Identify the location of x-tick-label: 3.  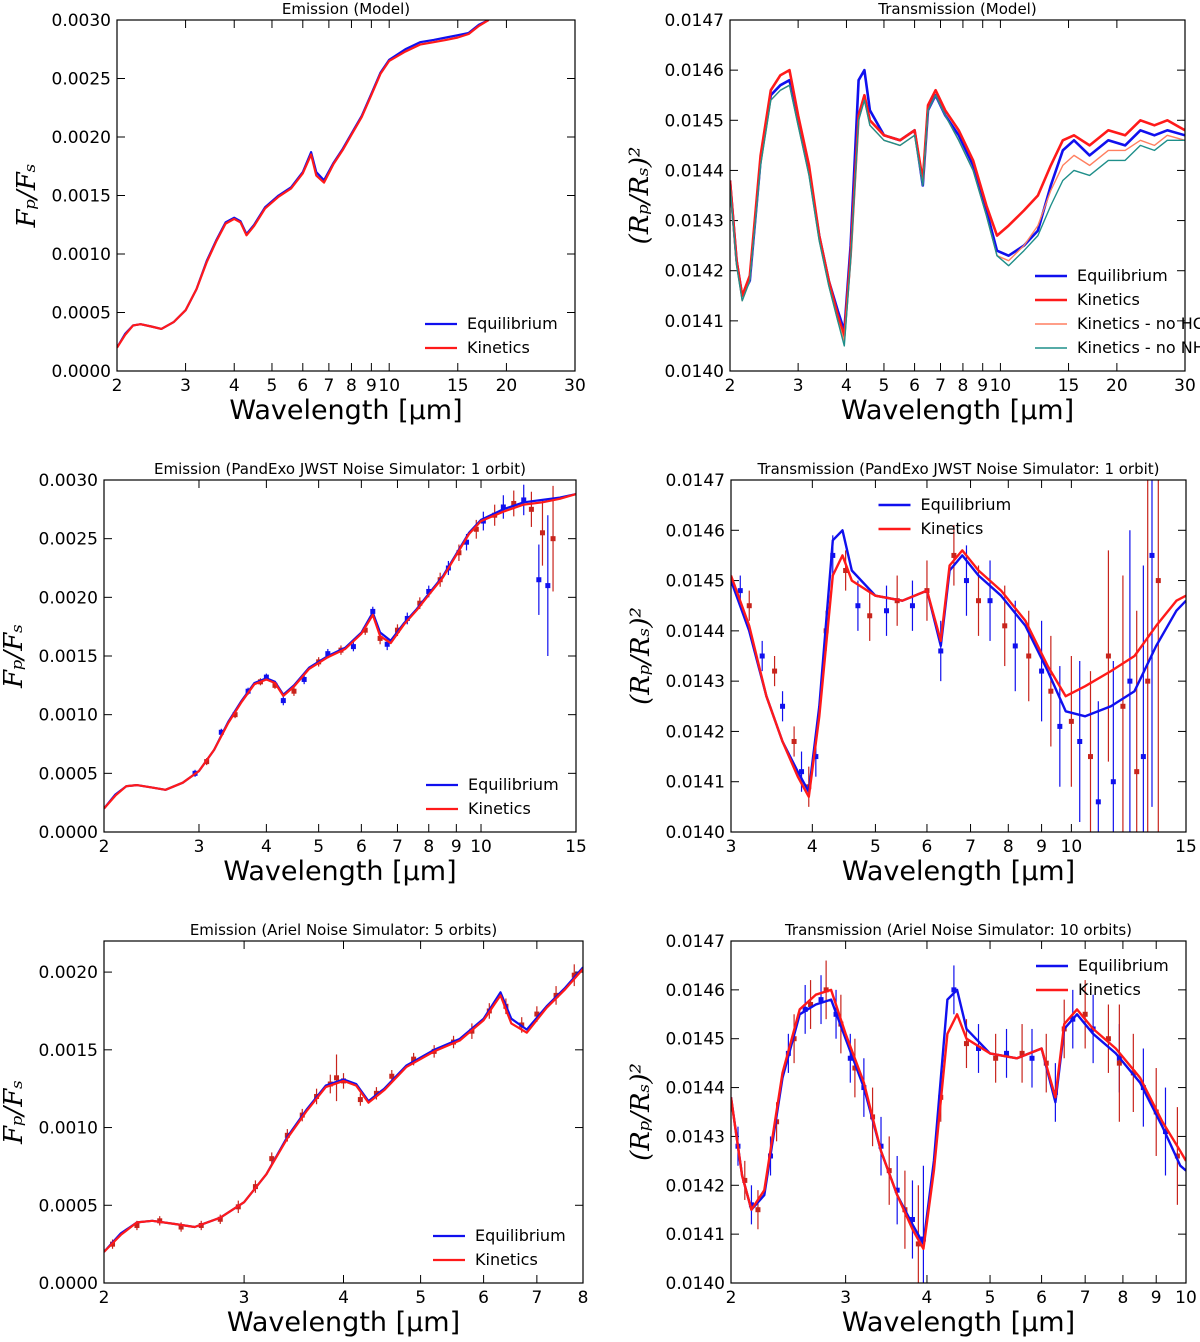
(845, 1298).